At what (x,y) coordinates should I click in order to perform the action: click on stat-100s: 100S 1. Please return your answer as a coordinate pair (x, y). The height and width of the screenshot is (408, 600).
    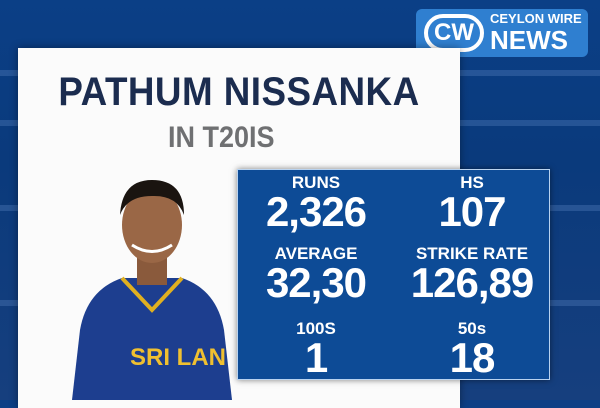
    Looking at the image, I should click on (316, 350).